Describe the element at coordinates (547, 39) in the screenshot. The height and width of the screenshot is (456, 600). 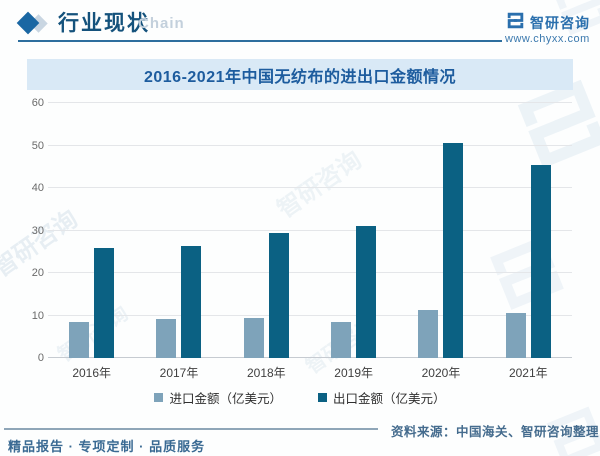
I see `brand-url: www.chyxx.com` at that location.